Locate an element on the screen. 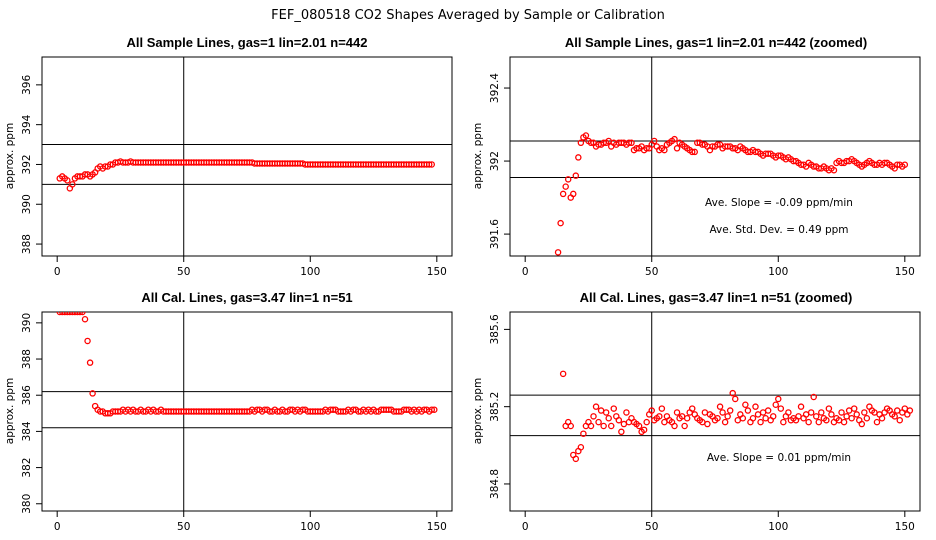 Image resolution: width=936 pixels, height=540 pixels. y-tick-label: 391.6 is located at coordinates (495, 234).